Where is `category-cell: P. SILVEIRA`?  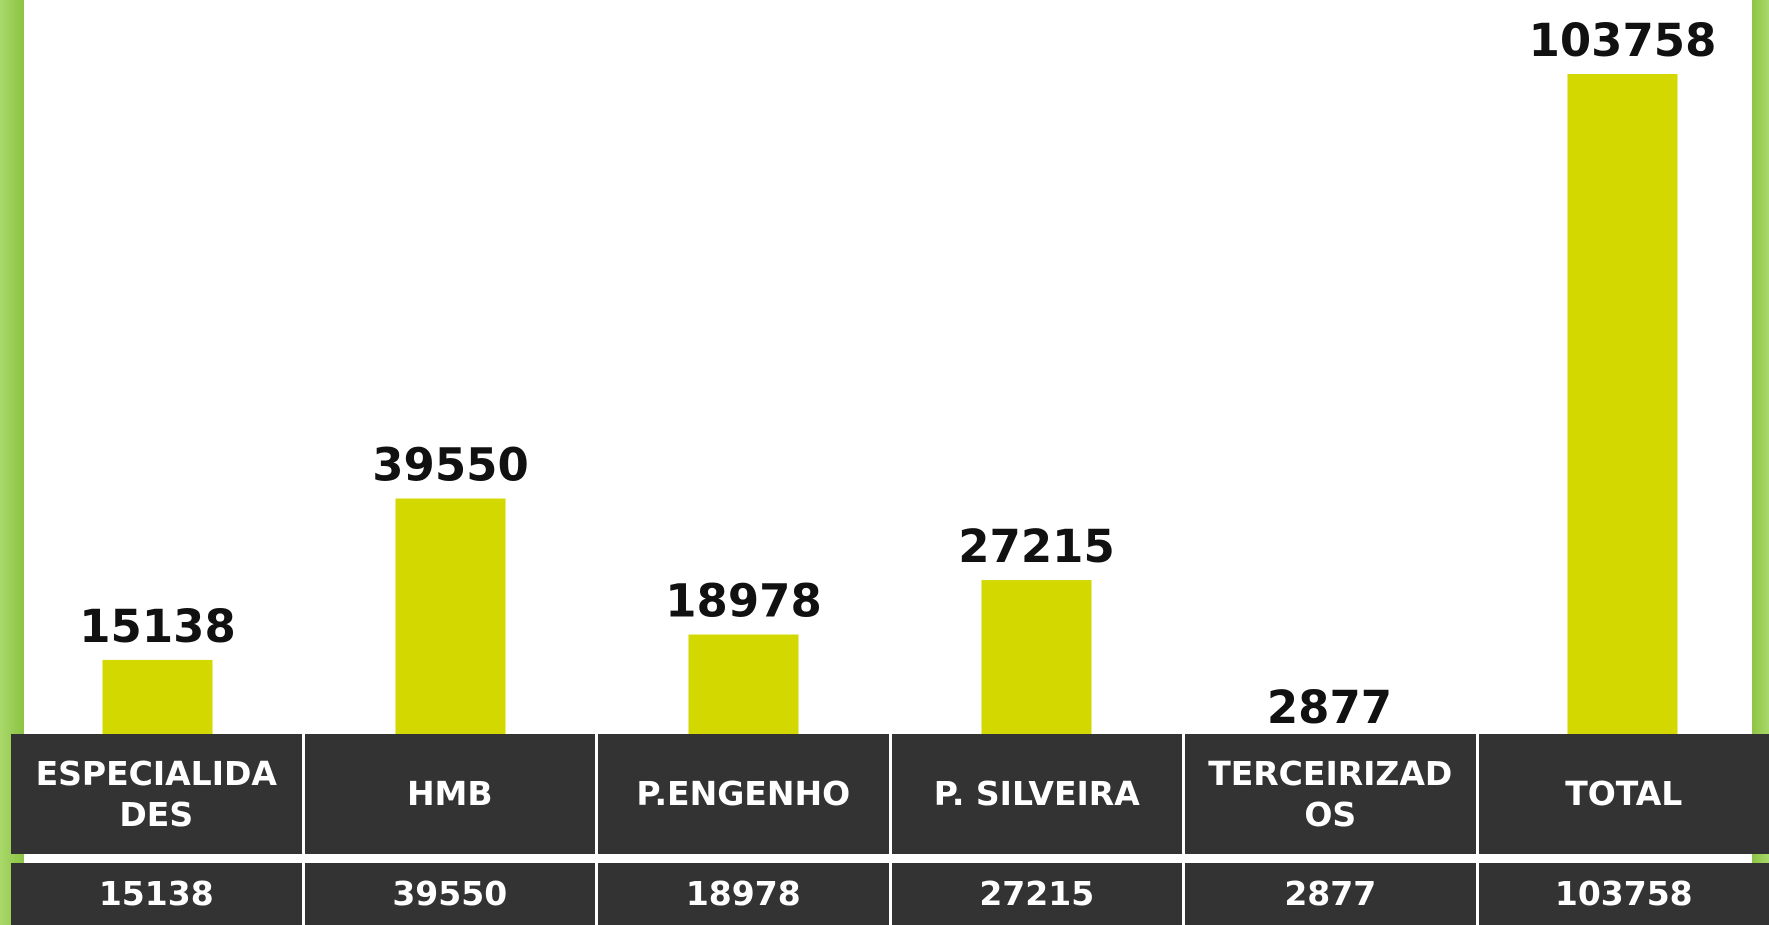
category-cell: P. SILVEIRA is located at coordinates (1036, 794).